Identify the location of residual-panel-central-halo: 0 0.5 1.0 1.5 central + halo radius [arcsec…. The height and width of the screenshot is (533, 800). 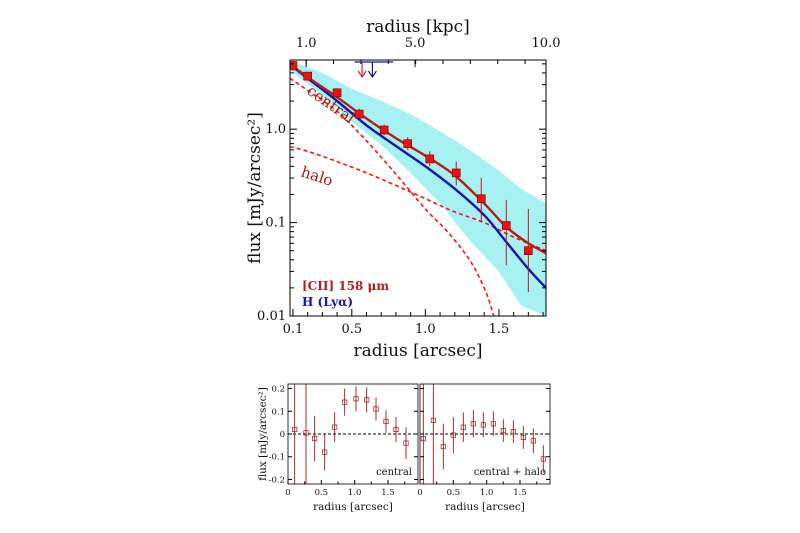
(484, 448).